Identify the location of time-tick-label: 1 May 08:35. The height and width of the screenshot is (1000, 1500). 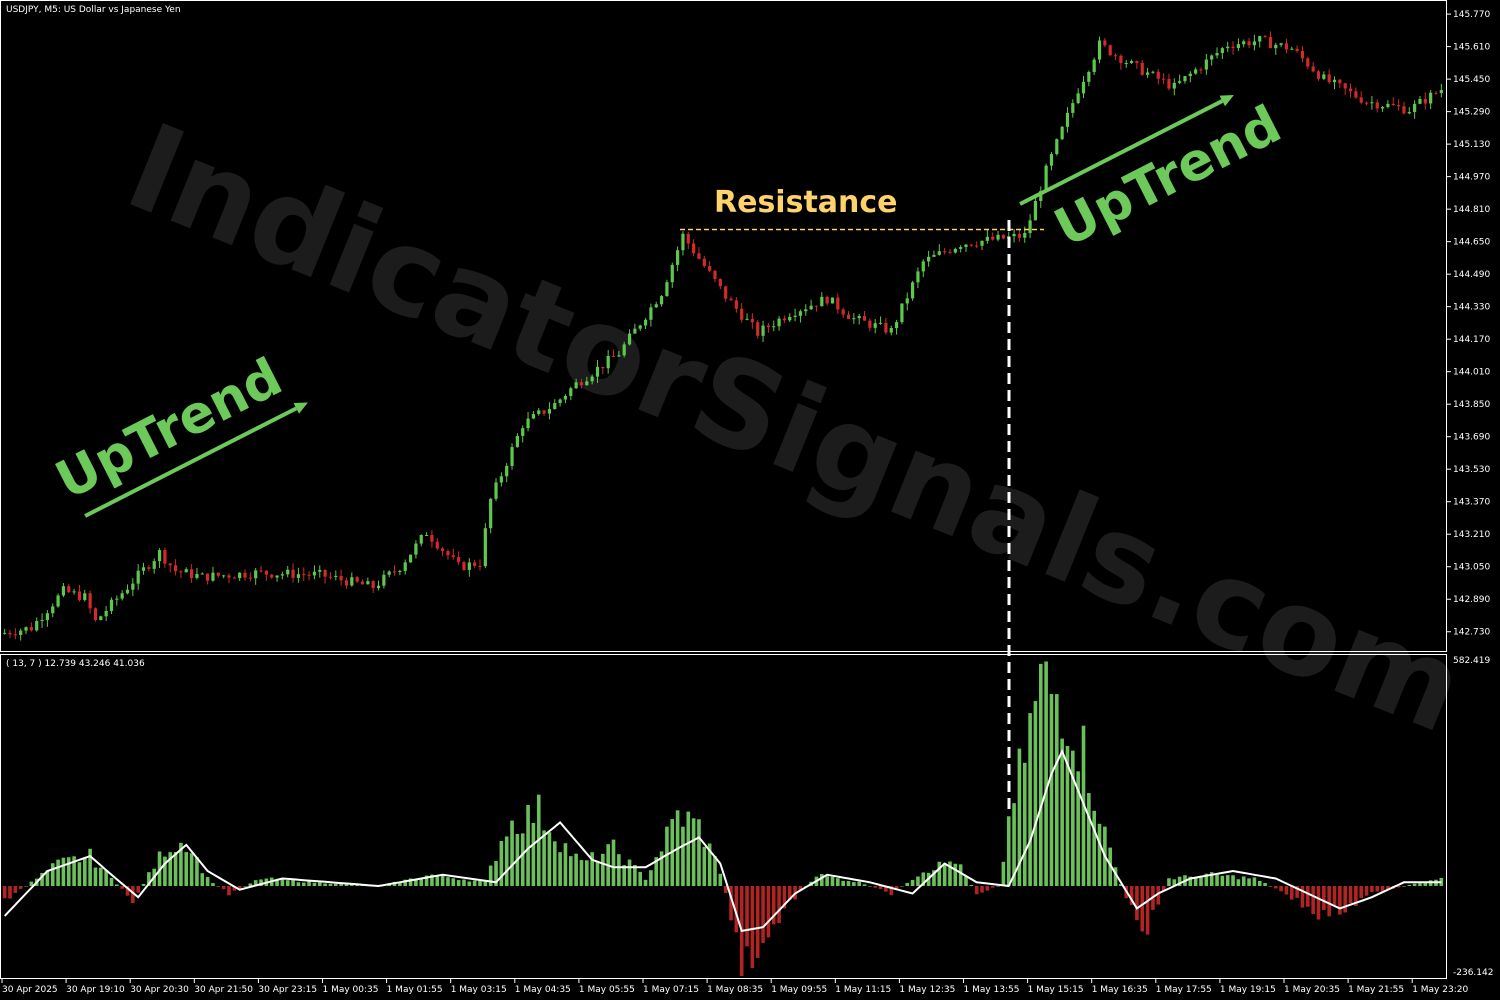
(735, 990).